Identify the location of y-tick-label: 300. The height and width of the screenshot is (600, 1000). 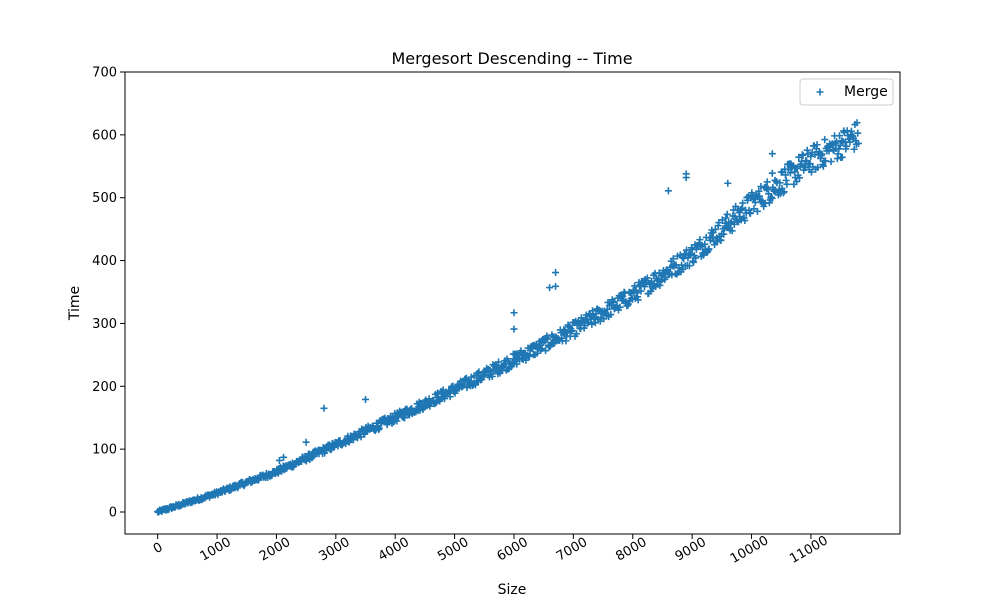
(104, 324).